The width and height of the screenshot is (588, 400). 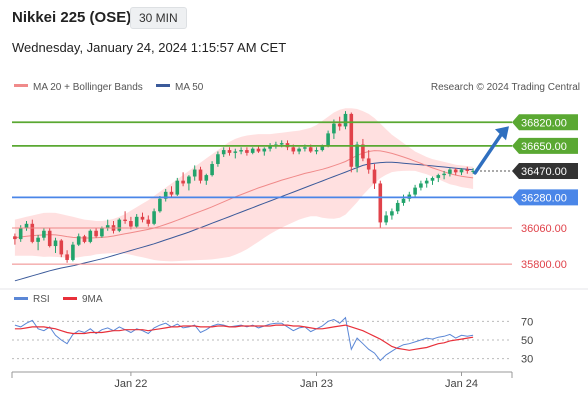 I want to click on pivot-level-tag, so click(x=545, y=197).